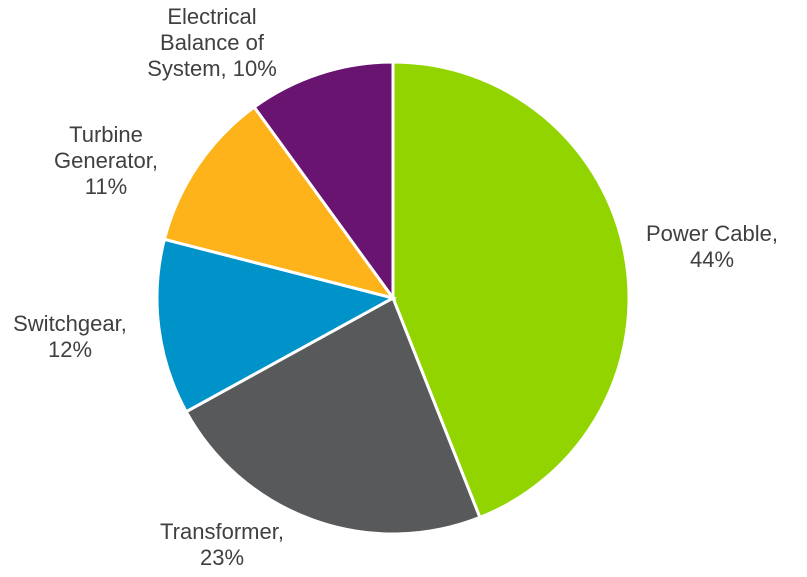  What do you see at coordinates (712, 246) in the screenshot?
I see `data-label-power-cable: Power Cable, 44%` at bounding box center [712, 246].